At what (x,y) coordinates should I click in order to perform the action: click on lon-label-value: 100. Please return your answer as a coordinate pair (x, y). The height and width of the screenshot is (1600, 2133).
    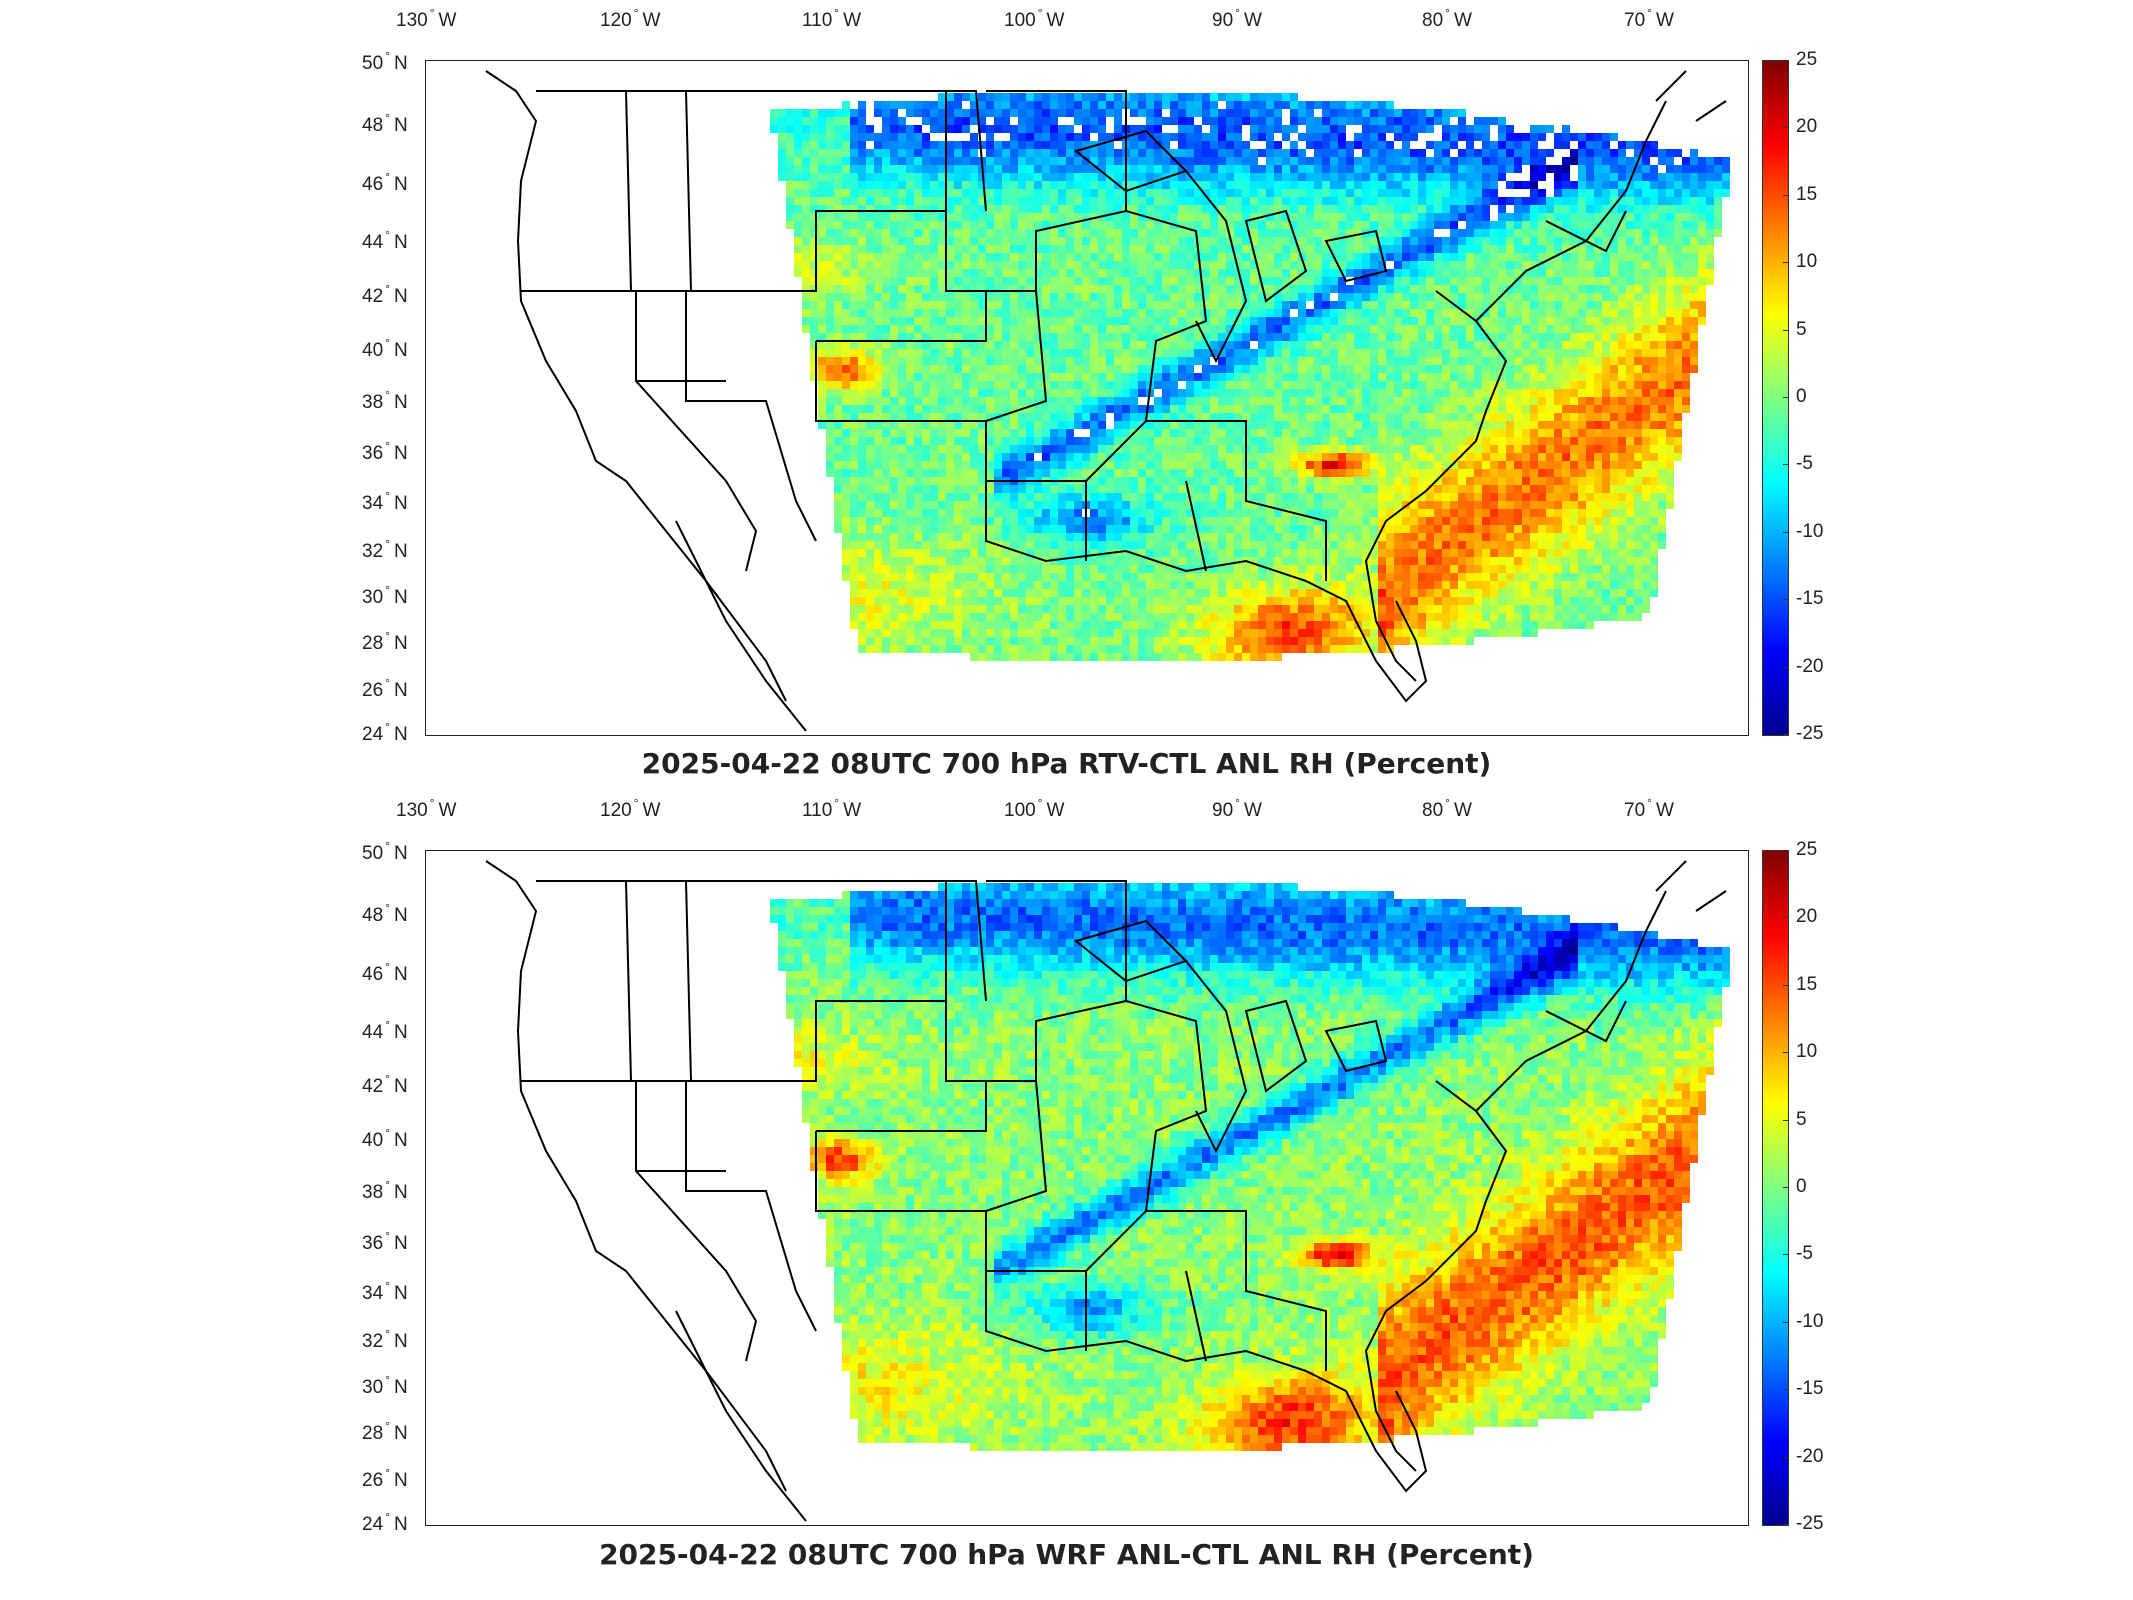
    Looking at the image, I should click on (1020, 810).